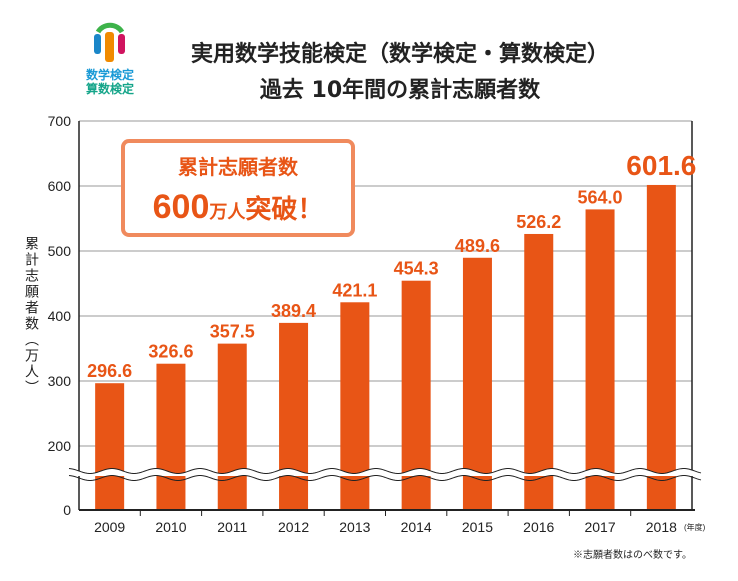 The height and width of the screenshot is (581, 738). I want to click on x-tick-label: 2013, so click(354, 527).